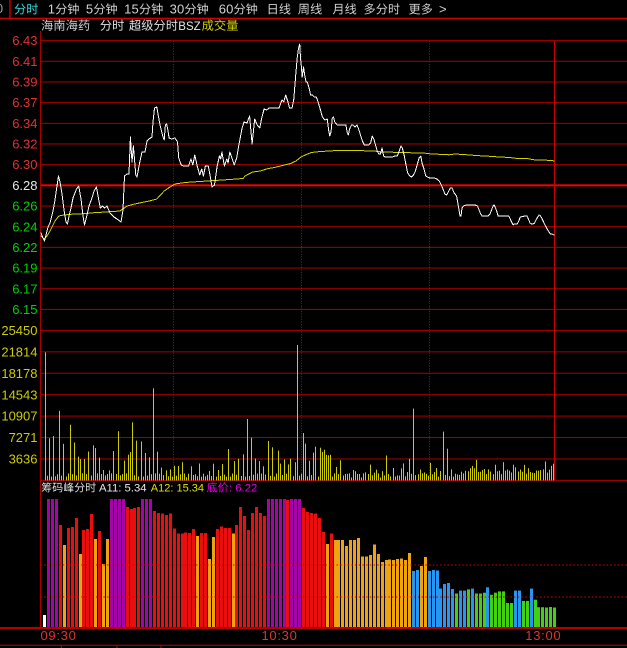  What do you see at coordinates (19, 416) in the screenshot?
I see `svg-text: 10907` at bounding box center [19, 416].